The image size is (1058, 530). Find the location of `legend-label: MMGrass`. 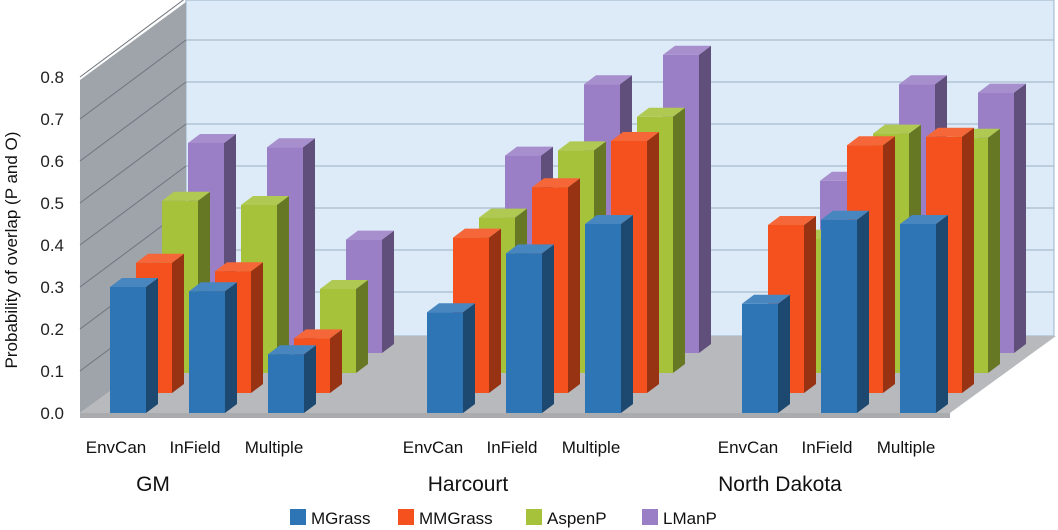

legend-label: MMGrass is located at coordinates (456, 518).